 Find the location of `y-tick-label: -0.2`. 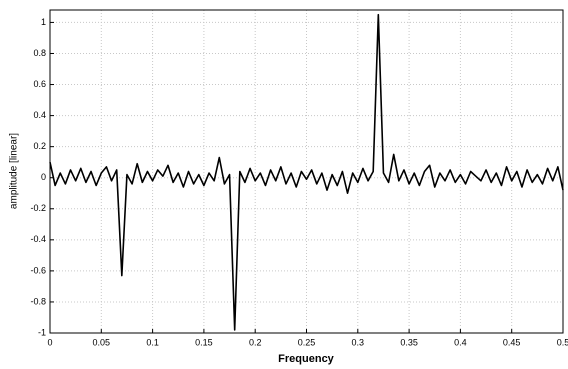

y-tick-label: -0.2 is located at coordinates (38, 208).